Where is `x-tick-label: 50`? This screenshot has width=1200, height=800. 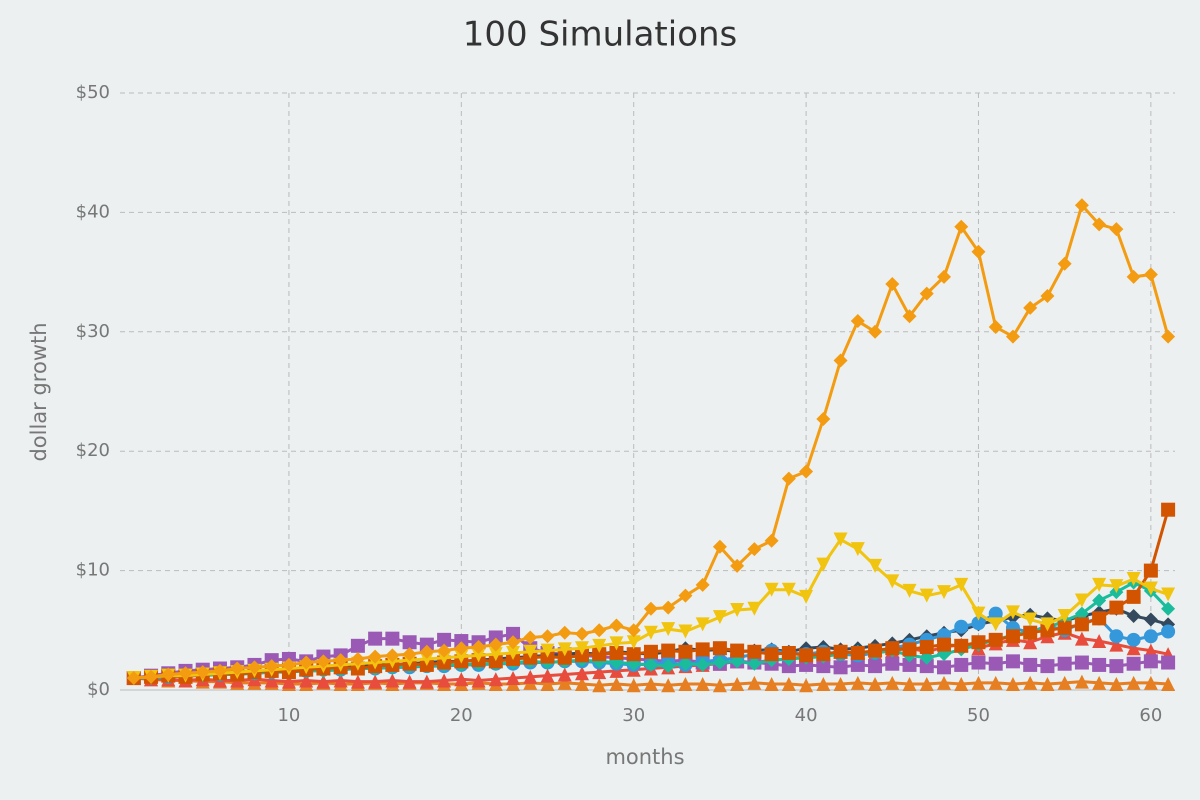 x-tick-label: 50 is located at coordinates (978, 715).